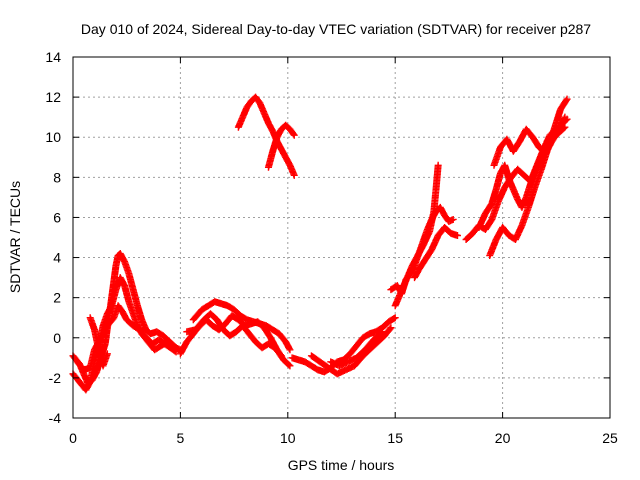 This screenshot has height=480, width=640. What do you see at coordinates (57, 258) in the screenshot?
I see `y-tick-label: 4` at bounding box center [57, 258].